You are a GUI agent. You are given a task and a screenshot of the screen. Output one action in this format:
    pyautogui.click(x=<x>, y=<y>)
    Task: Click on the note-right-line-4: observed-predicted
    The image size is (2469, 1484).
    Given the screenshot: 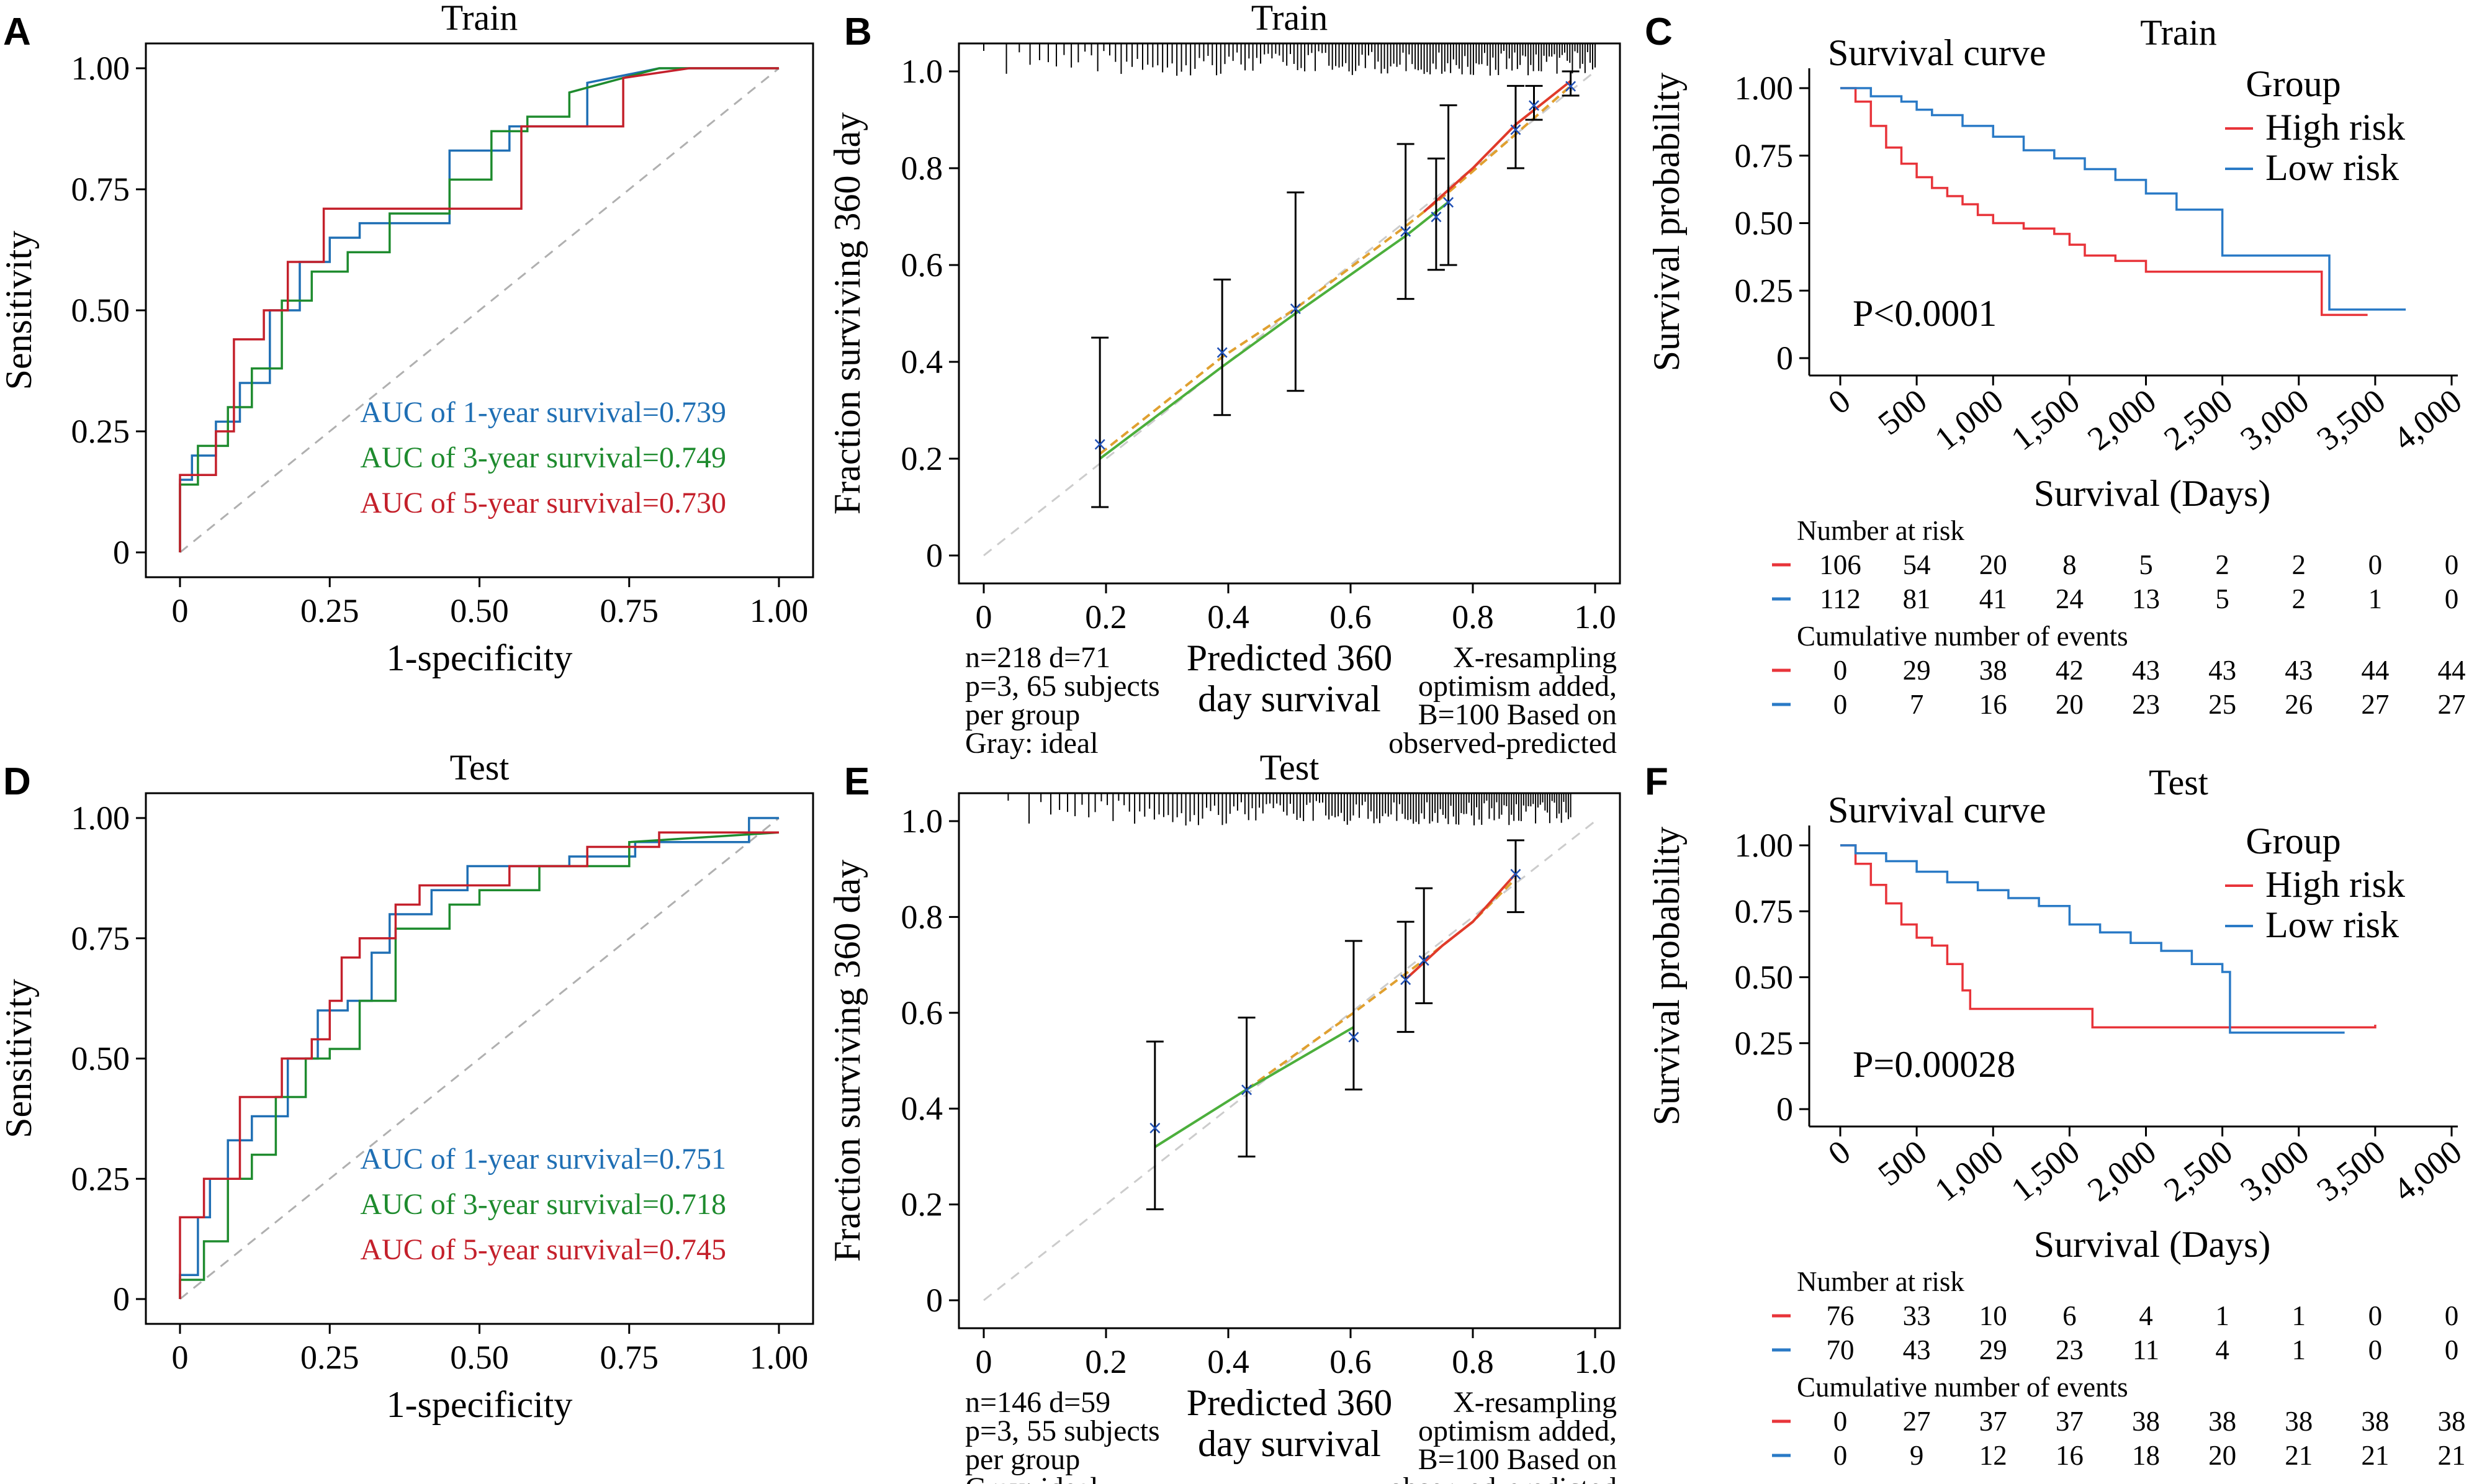 What is the action you would take?
    pyautogui.click(x=1503, y=1478)
    